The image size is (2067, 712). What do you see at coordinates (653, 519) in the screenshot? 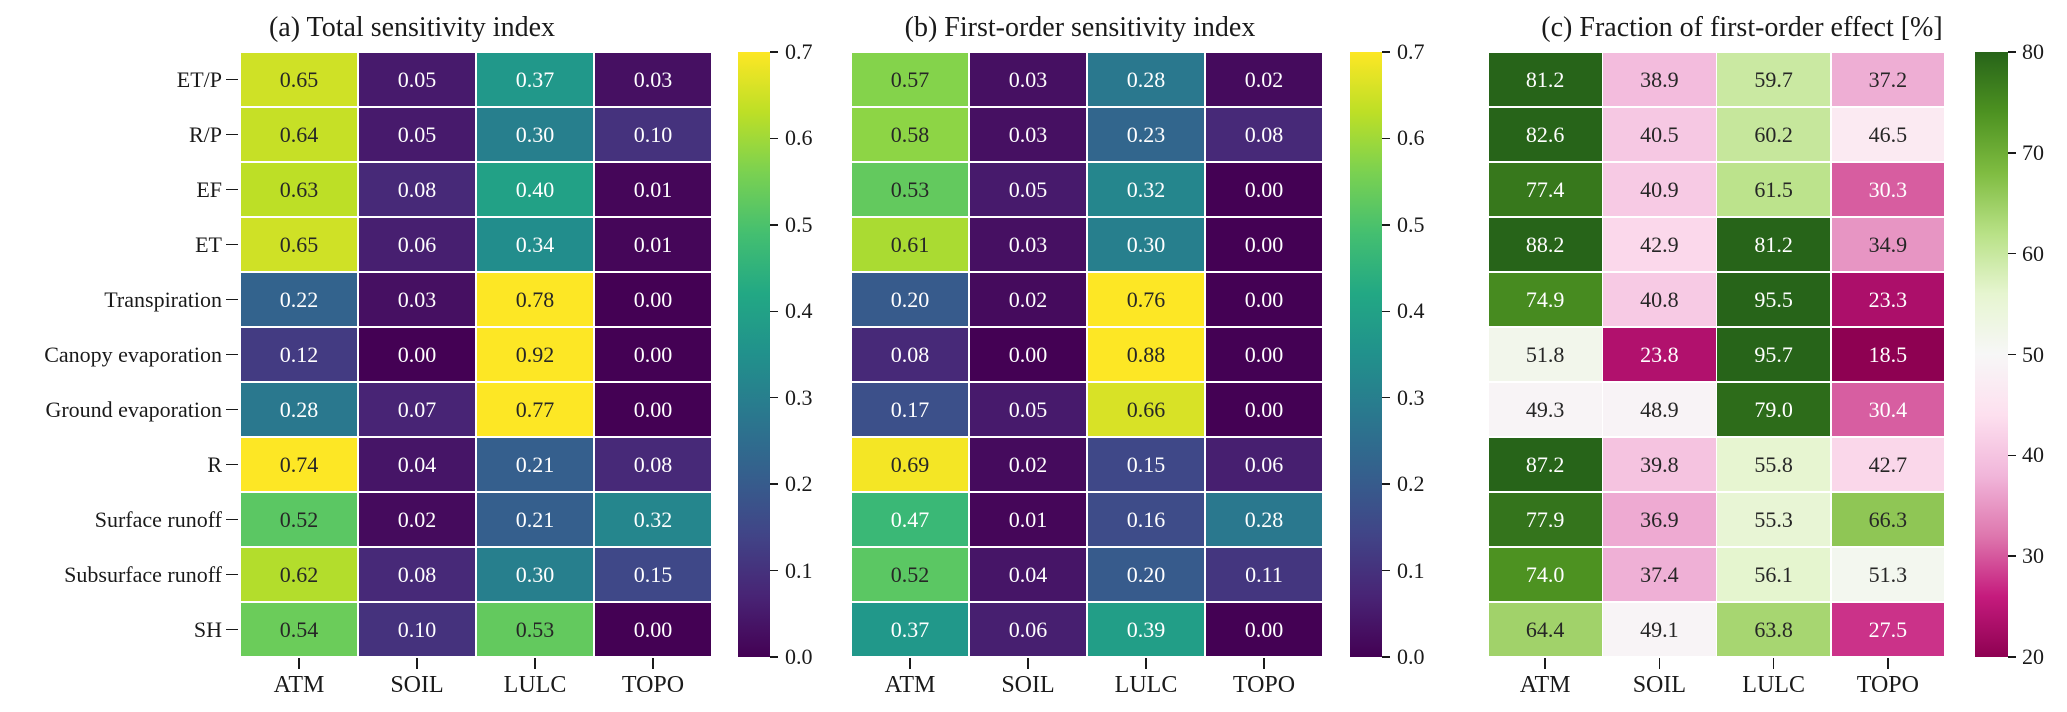
I see `cell-value: 0.32` at bounding box center [653, 519].